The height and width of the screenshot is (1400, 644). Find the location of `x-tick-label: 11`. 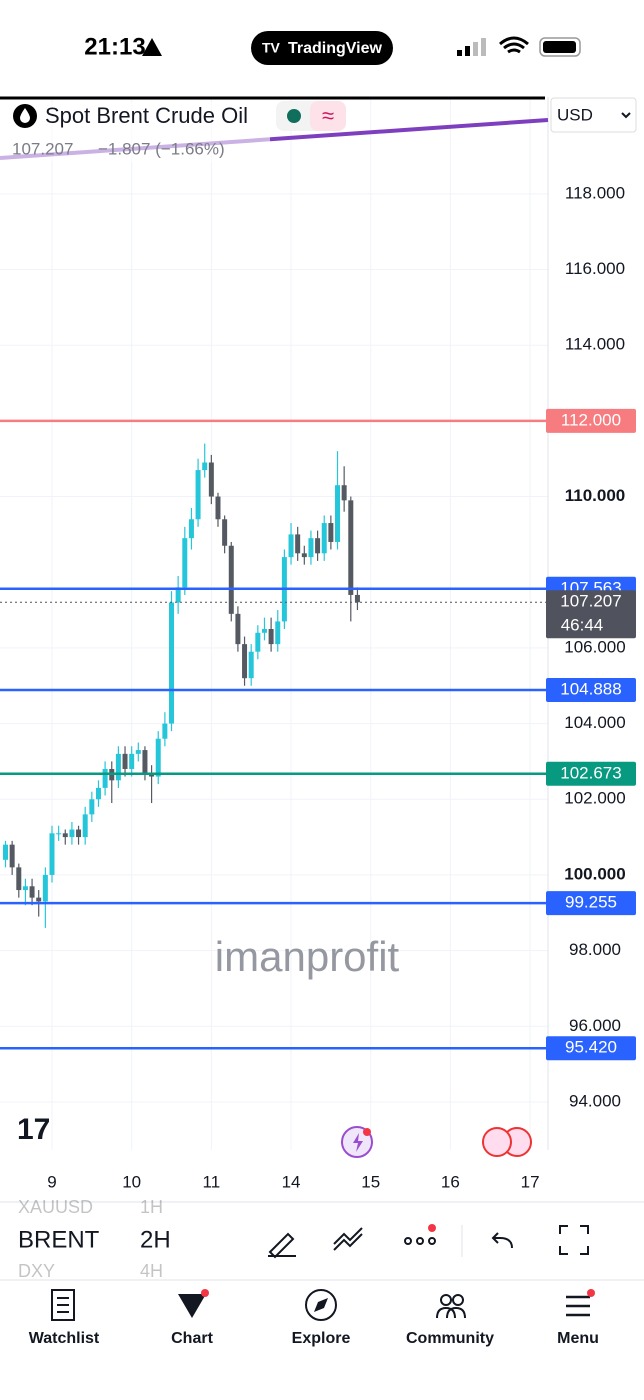

x-tick-label: 11 is located at coordinates (212, 1181).